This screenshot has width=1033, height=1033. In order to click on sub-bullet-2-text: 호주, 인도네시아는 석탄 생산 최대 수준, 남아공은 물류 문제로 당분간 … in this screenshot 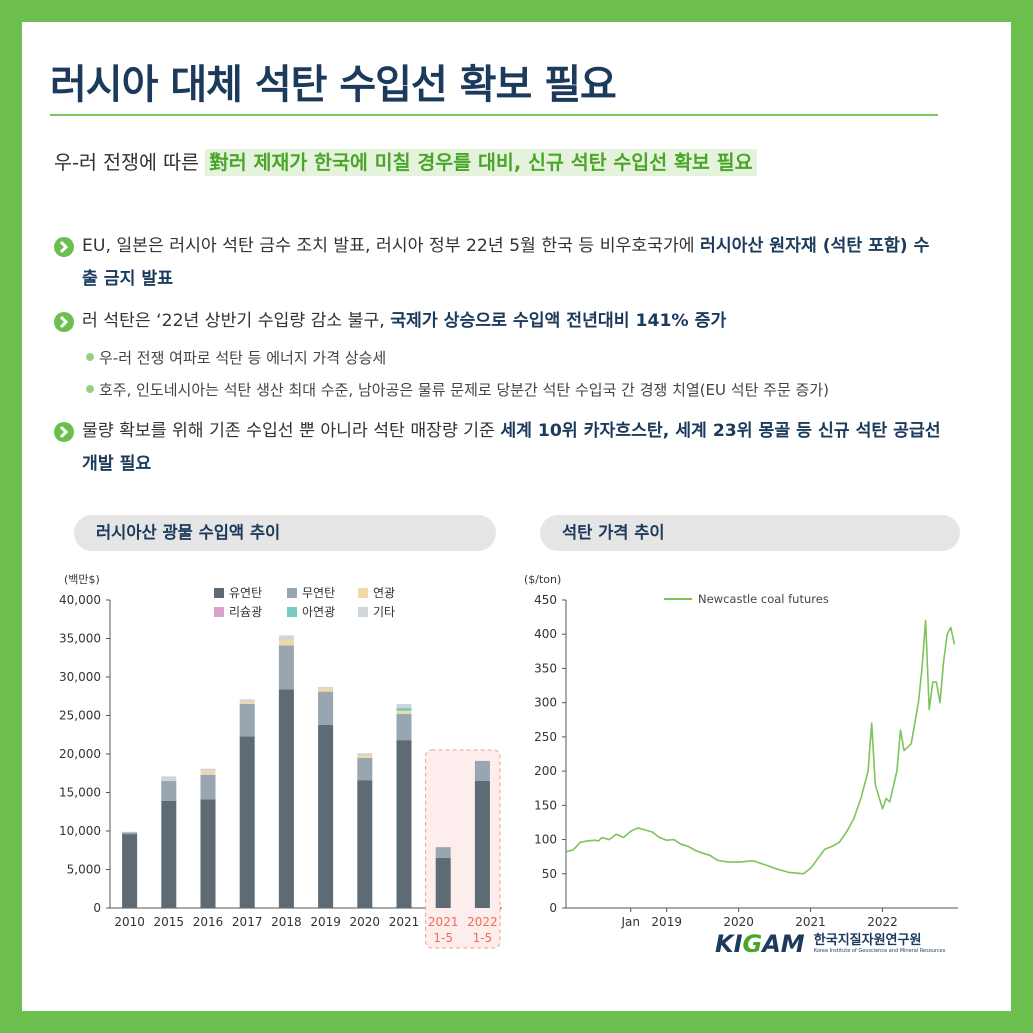, I will do `click(464, 390)`.